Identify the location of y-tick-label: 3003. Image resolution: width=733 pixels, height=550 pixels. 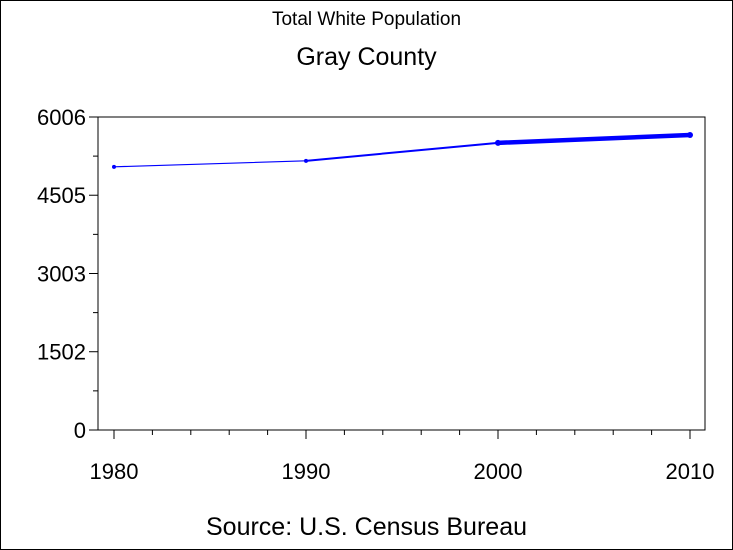
(61, 274).